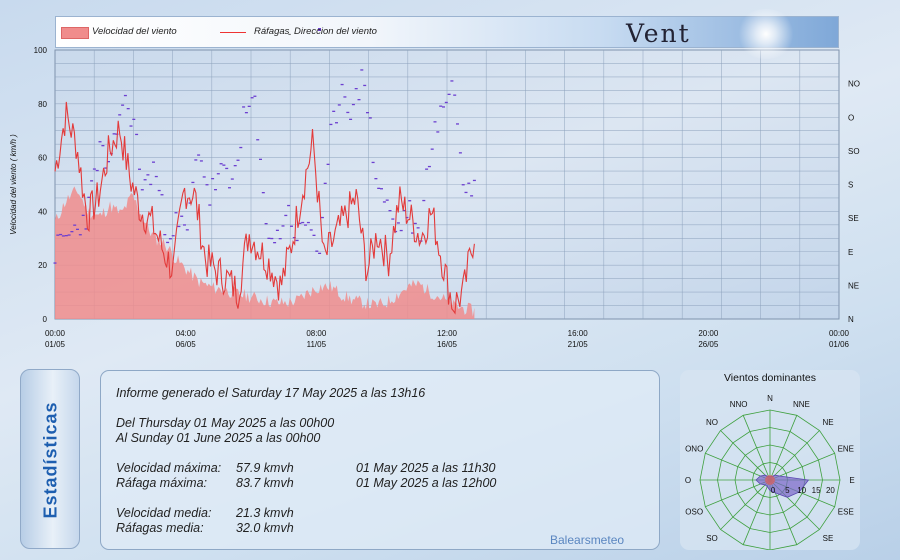 The width and height of the screenshot is (900, 560). What do you see at coordinates (317, 344) in the screenshot?
I see `x-tick-date: 11/05` at bounding box center [317, 344].